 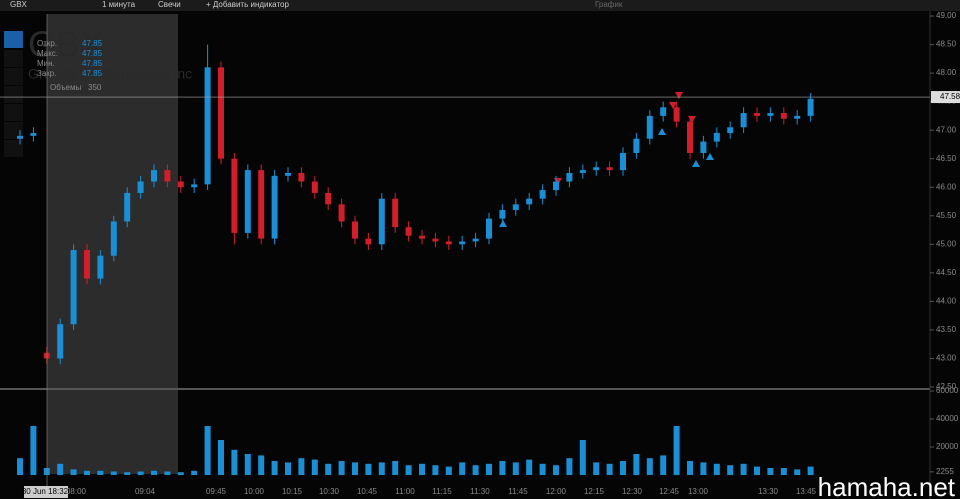 I want to click on last-price-label: 47.58, so click(x=950, y=96).